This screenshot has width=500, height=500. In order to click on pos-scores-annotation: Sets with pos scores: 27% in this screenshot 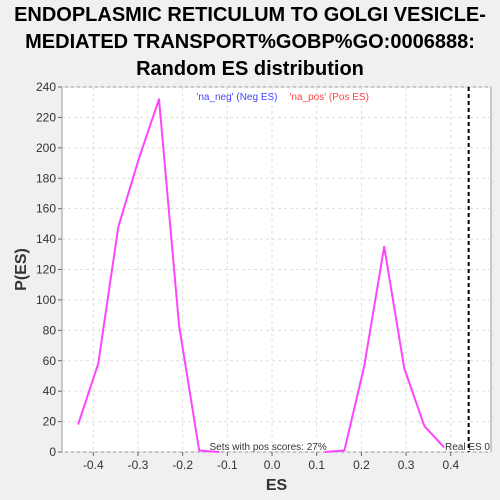, I will do `click(267, 447)`.